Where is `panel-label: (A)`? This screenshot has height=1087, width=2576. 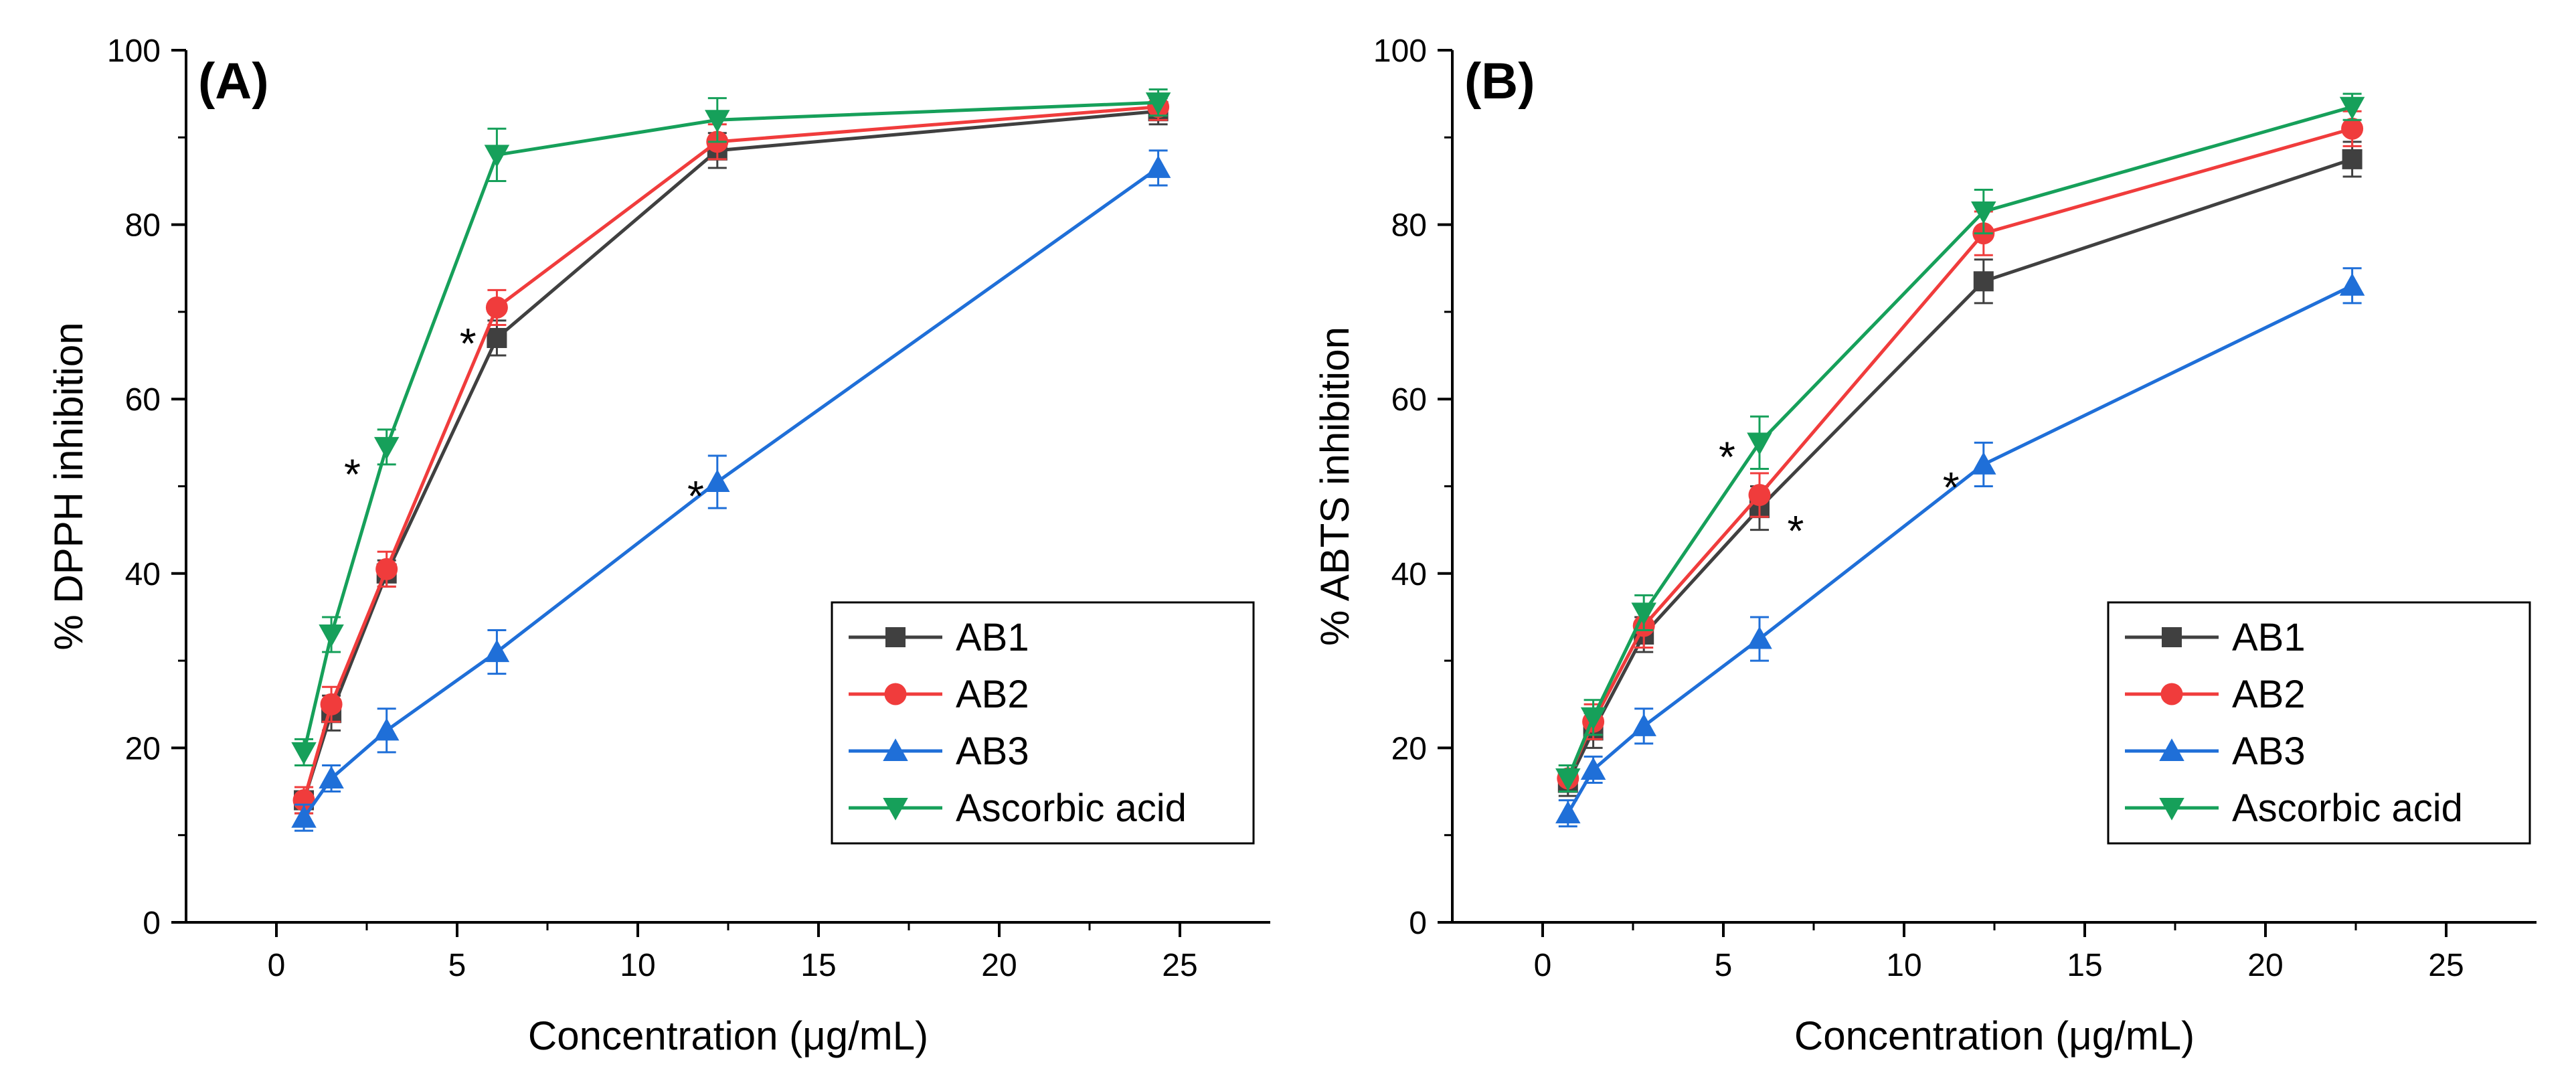
panel-label: (A) is located at coordinates (233, 81).